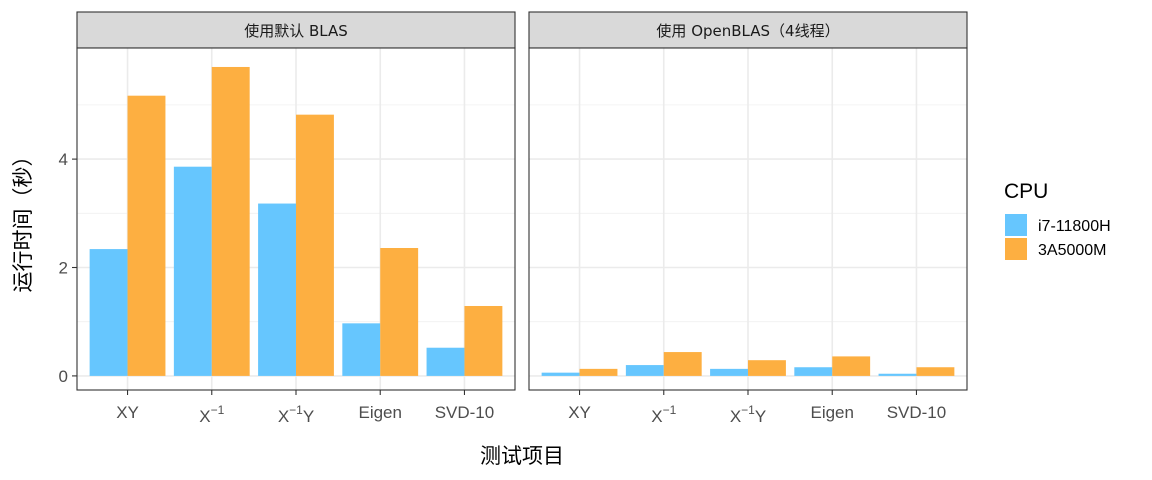  I want to click on legend-key-i7-11800H, so click(1016, 225).